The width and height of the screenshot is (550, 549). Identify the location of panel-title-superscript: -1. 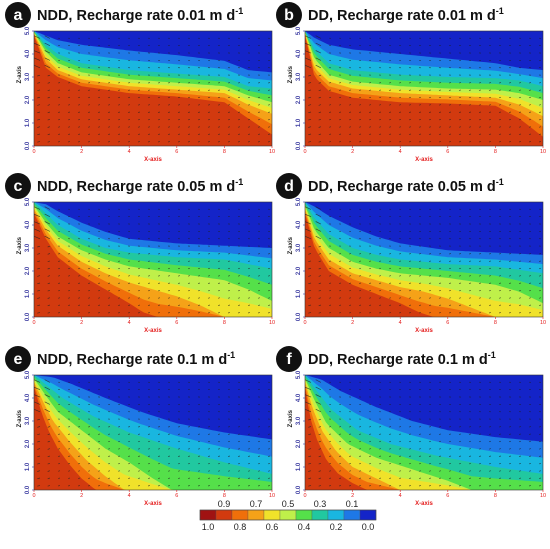
(231, 355).